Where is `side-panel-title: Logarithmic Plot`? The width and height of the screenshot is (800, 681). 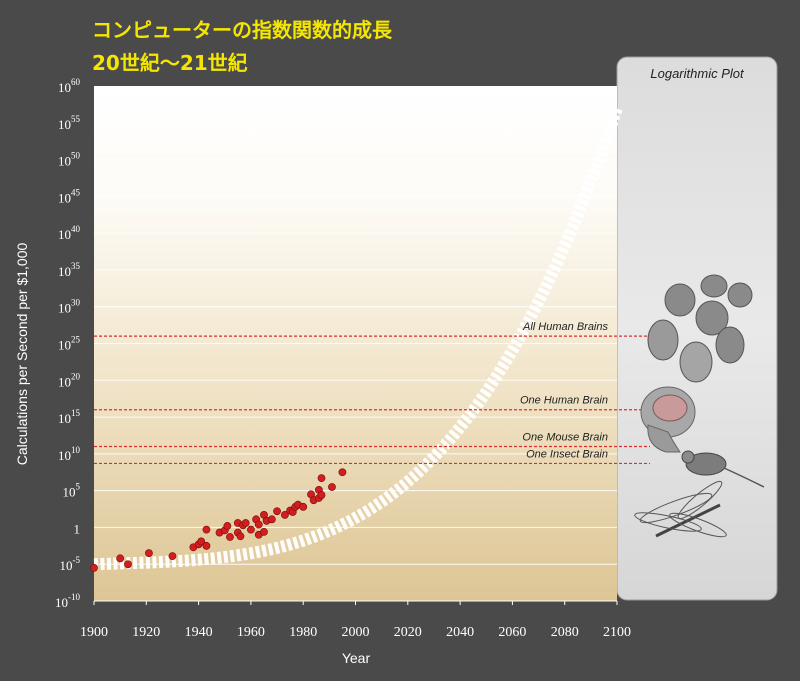
side-panel-title: Logarithmic Plot is located at coordinates (697, 73).